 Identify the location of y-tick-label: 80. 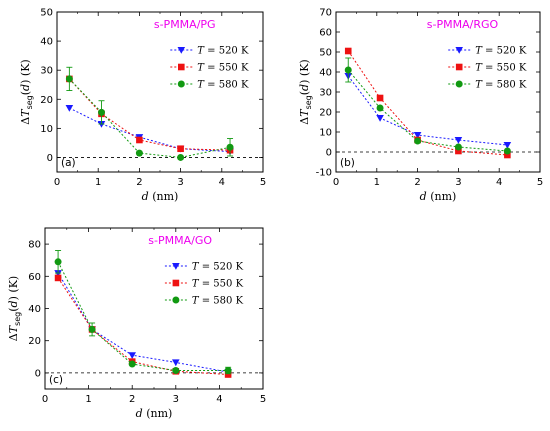
(34, 245).